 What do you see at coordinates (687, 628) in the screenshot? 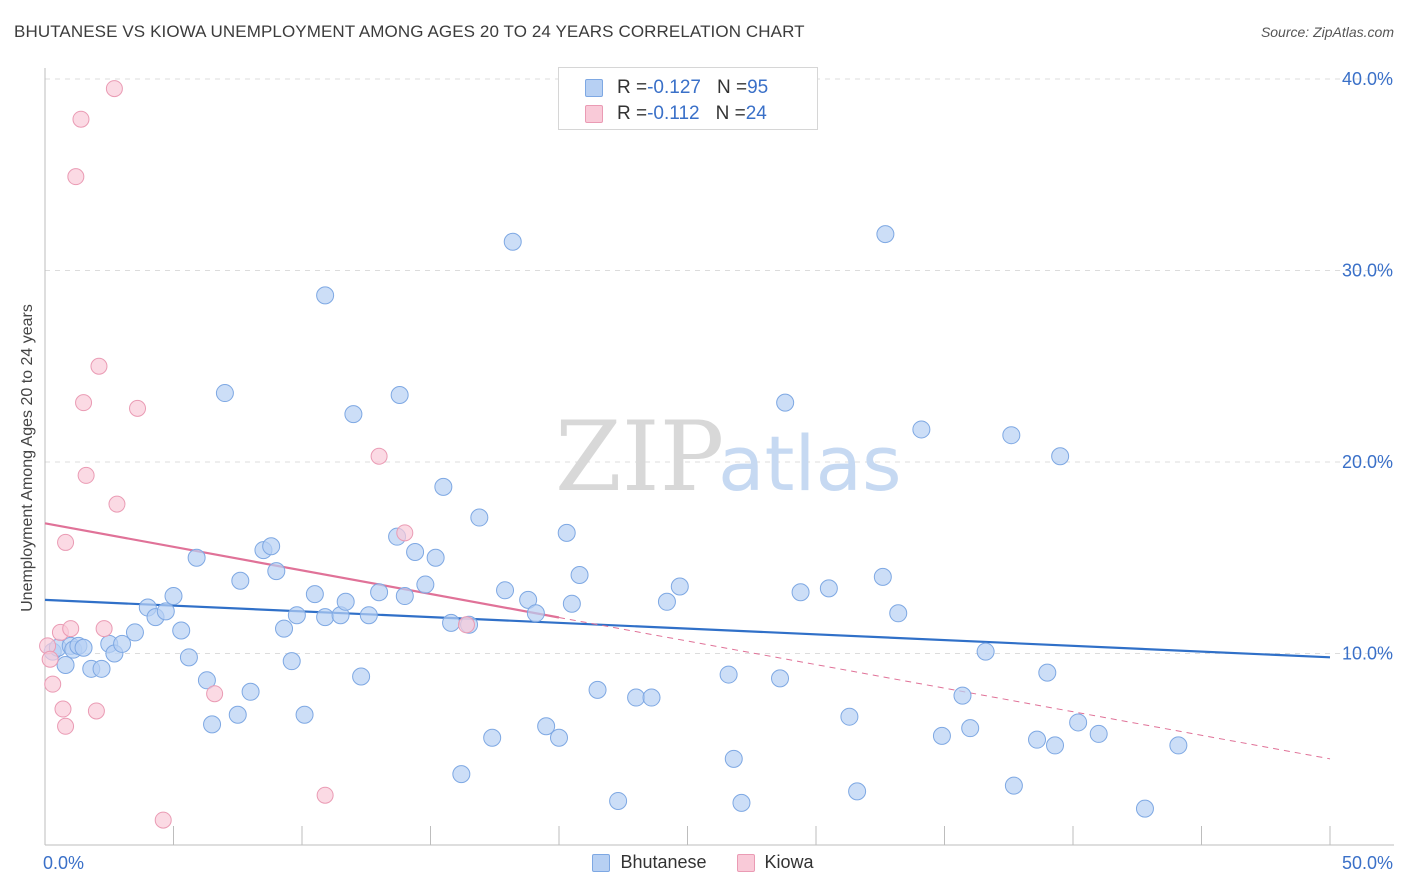
I see `trend-line-bhutanese` at bounding box center [687, 628].